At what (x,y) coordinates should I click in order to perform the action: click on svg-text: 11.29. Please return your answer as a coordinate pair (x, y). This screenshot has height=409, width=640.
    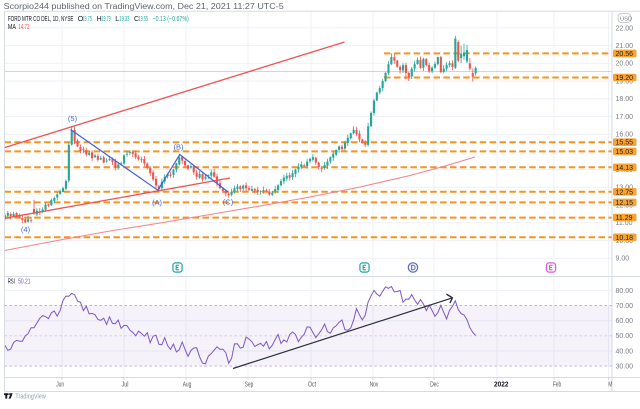
    Looking at the image, I should click on (624, 218).